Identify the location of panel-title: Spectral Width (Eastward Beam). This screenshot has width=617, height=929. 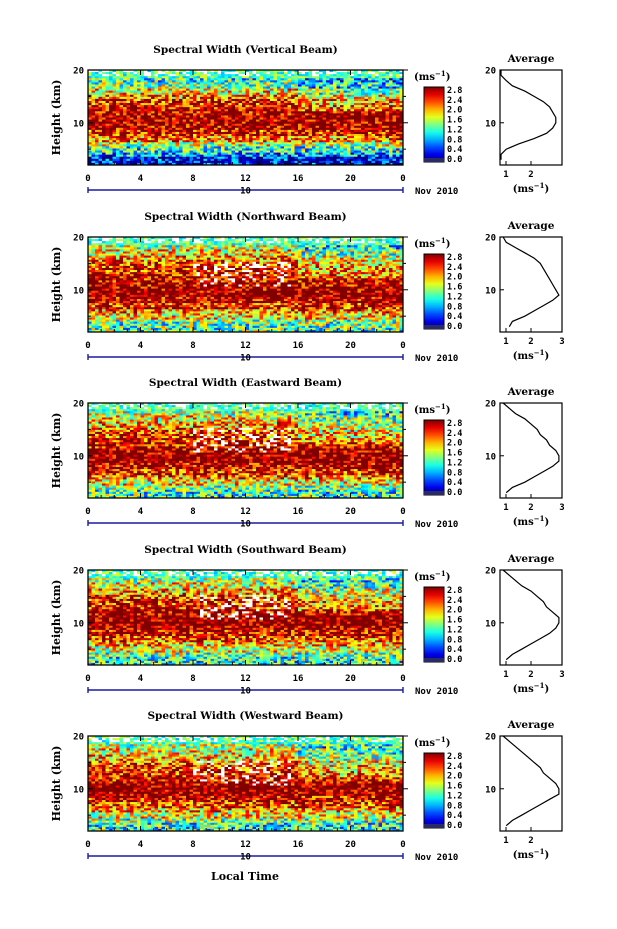
(245, 383).